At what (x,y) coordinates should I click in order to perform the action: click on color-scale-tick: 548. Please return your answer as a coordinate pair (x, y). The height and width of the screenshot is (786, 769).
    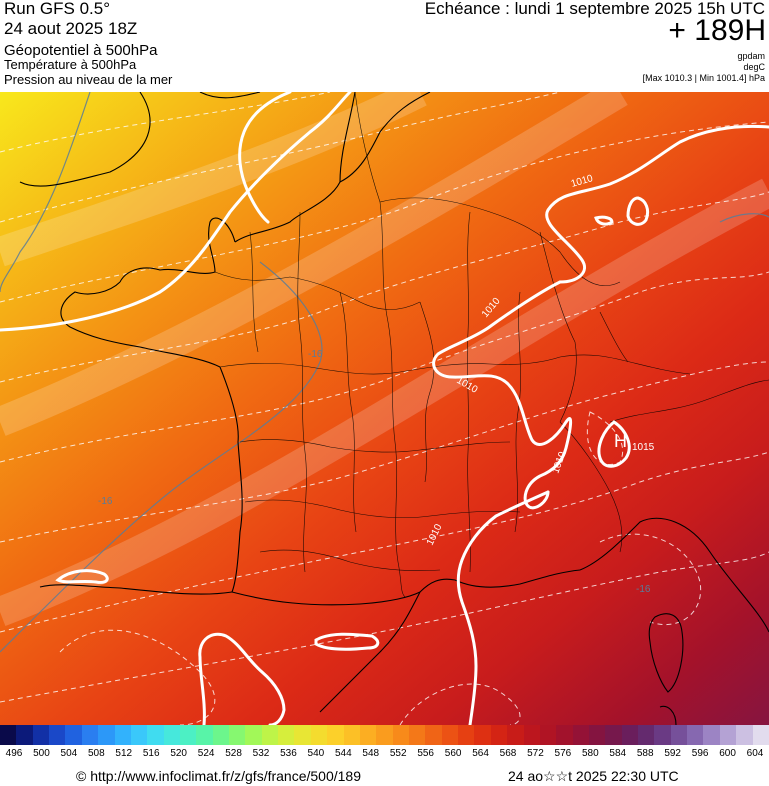
    Looking at the image, I should click on (371, 753).